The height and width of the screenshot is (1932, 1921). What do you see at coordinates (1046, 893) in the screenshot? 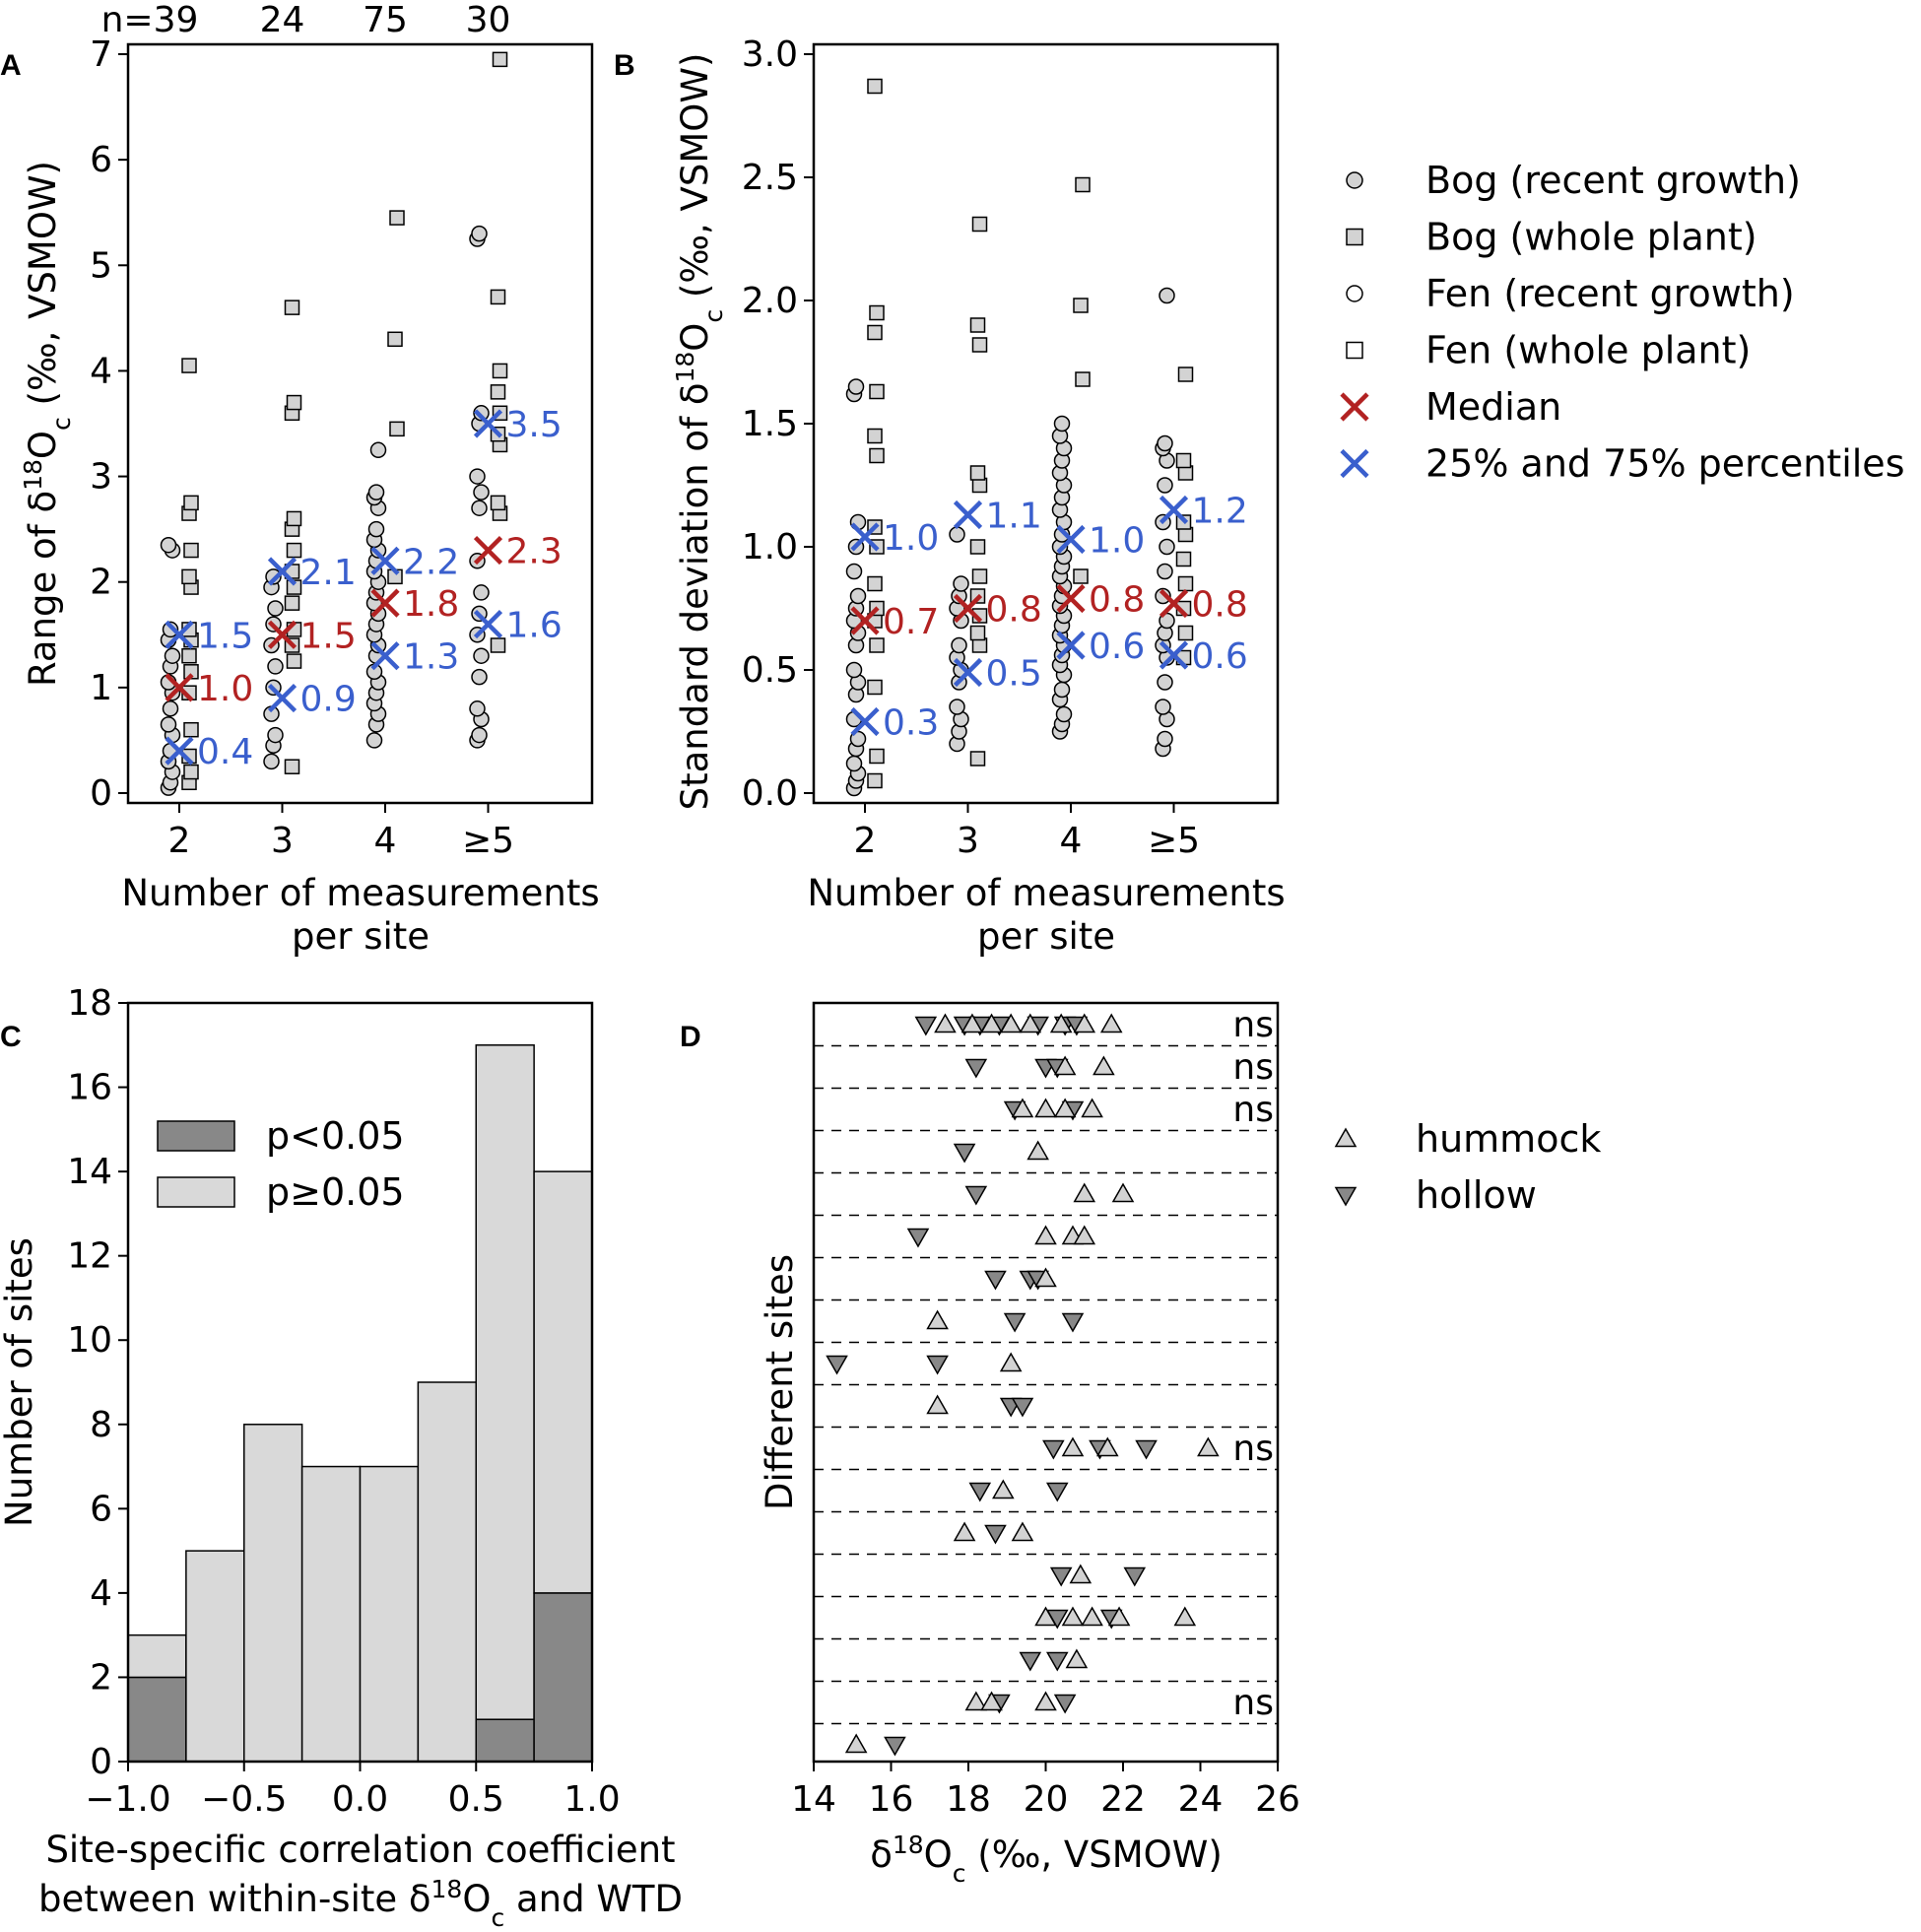
I see `panel-b-xlabel-line1: Number of measurements` at bounding box center [1046, 893].